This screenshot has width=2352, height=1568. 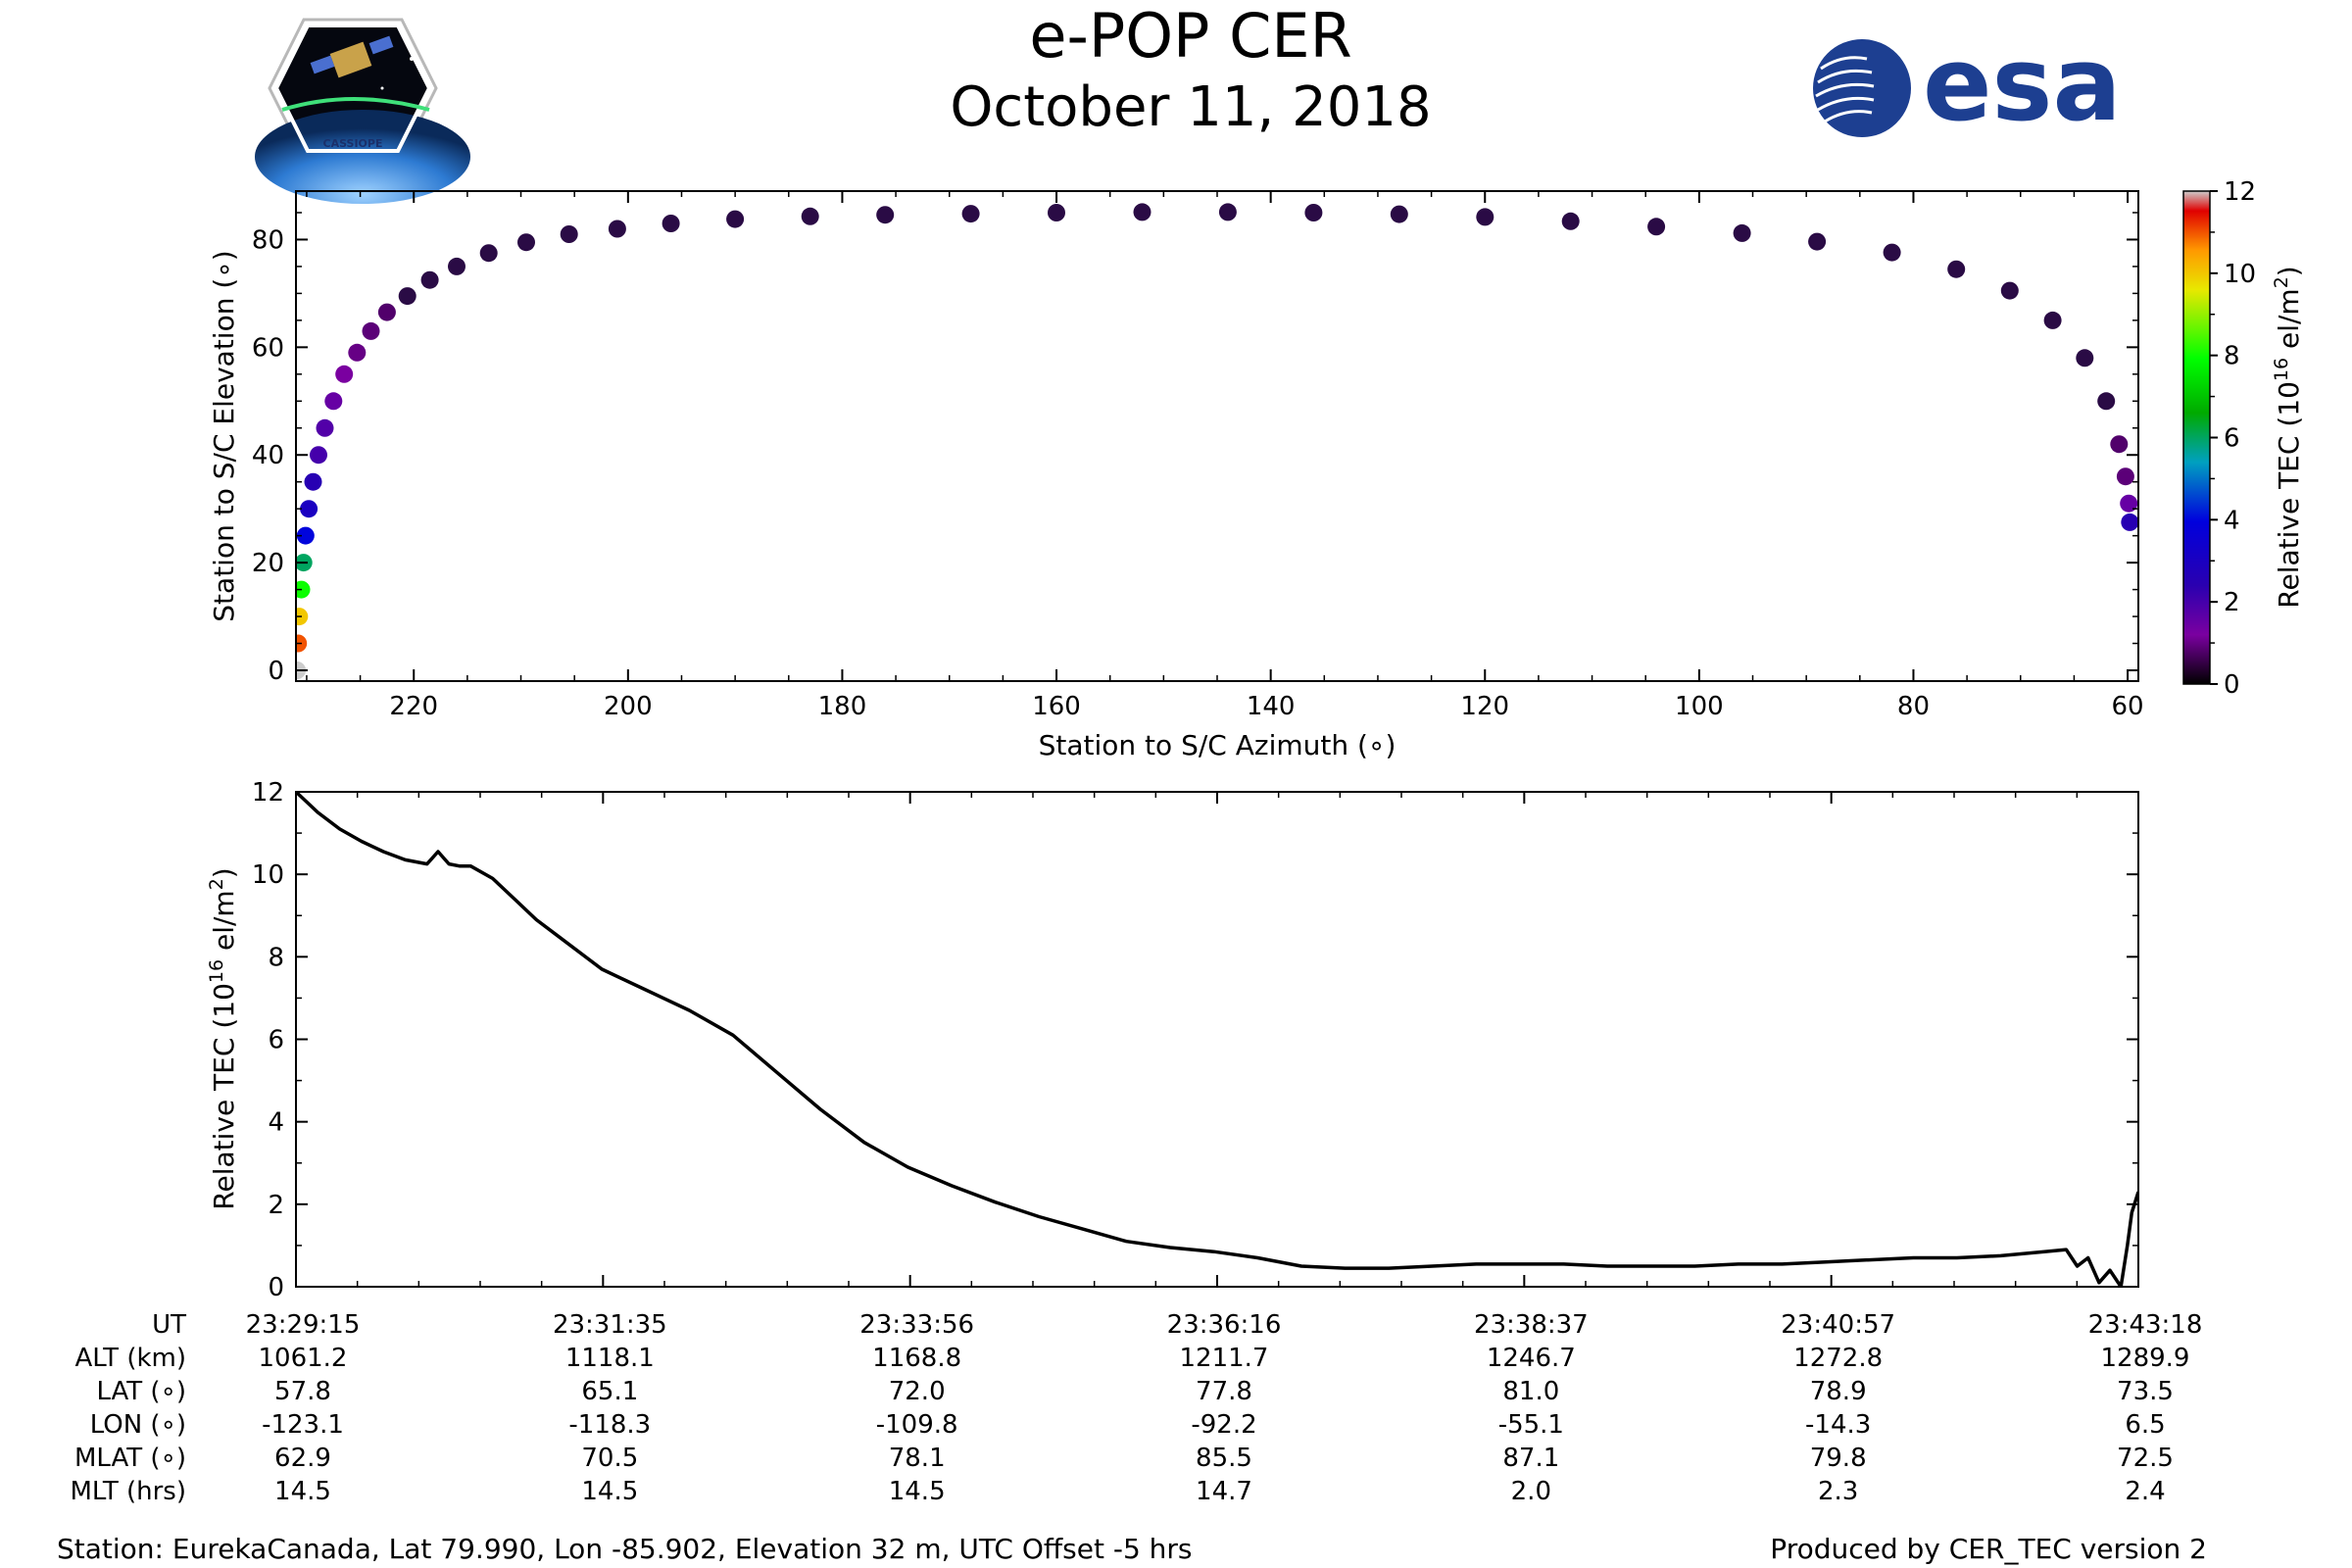 I want to click on y-tick-label: 80, so click(x=268, y=240).